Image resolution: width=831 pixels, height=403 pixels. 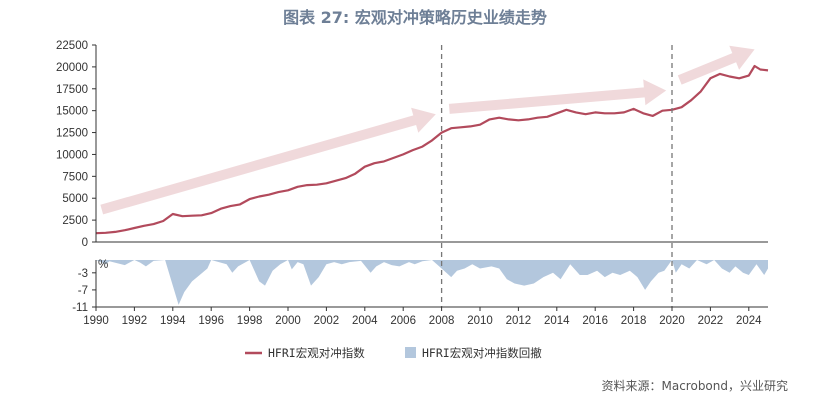 I want to click on x-tick-label: 1998, so click(x=250, y=321).